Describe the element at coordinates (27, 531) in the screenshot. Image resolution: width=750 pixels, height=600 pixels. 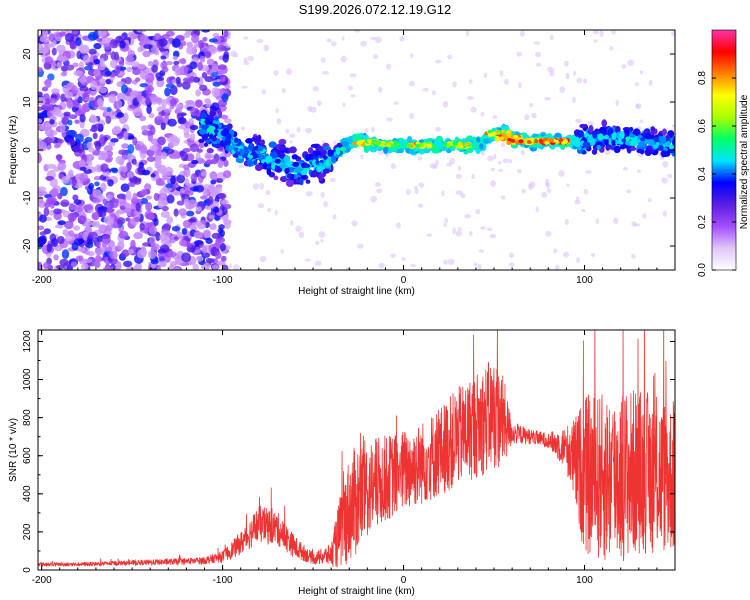
I see `y-tick-label: 200` at that location.